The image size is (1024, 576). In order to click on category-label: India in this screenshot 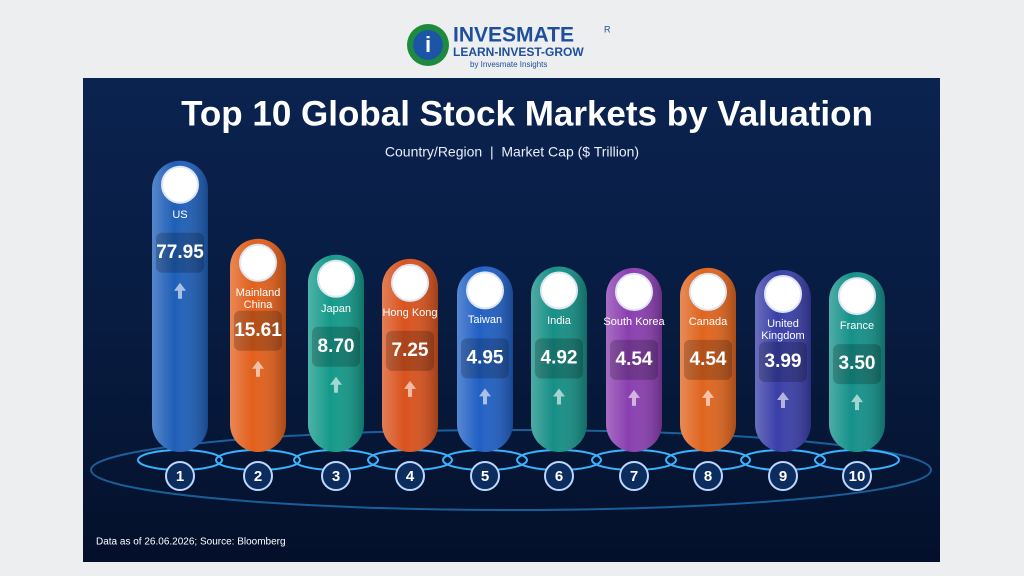, I will do `click(559, 320)`.